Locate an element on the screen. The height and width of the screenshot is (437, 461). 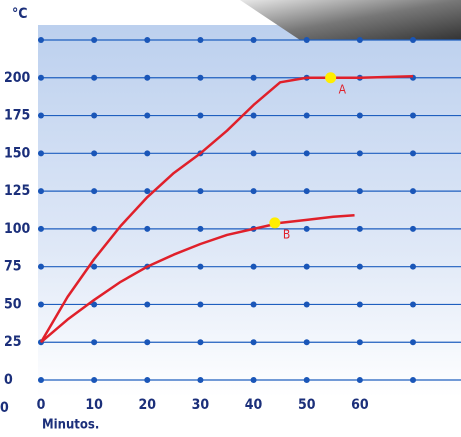
y-tick-label: 50 is located at coordinates (13, 304).